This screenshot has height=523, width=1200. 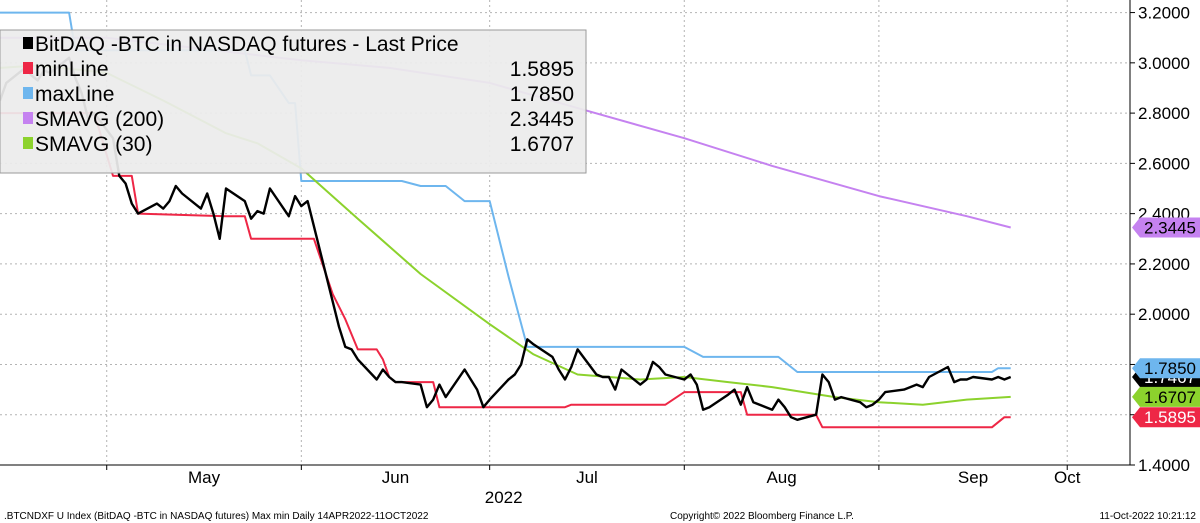 I want to click on last-value-tag: 1.6707, so click(x=1166, y=396).